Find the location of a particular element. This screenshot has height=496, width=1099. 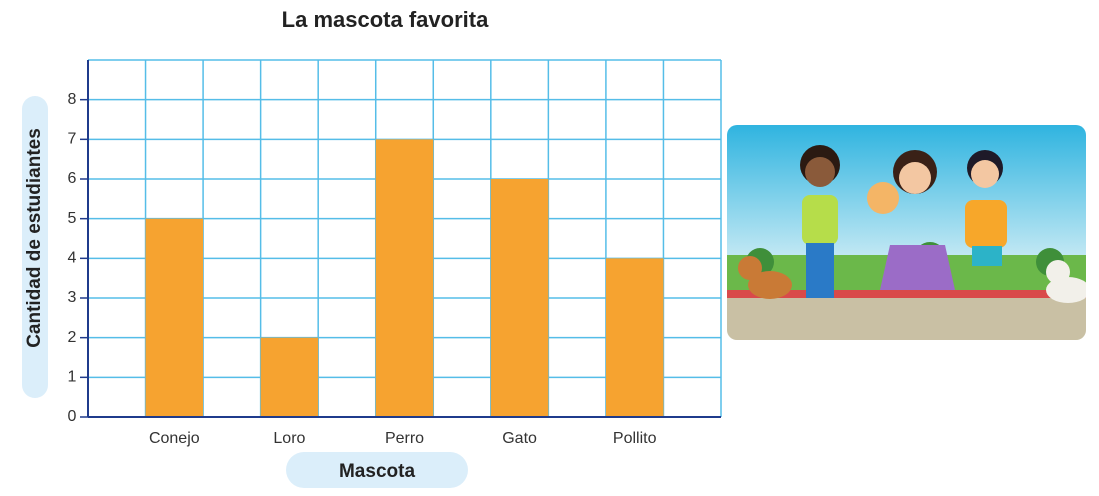

x-axis-title: Mascota is located at coordinates (377, 471).